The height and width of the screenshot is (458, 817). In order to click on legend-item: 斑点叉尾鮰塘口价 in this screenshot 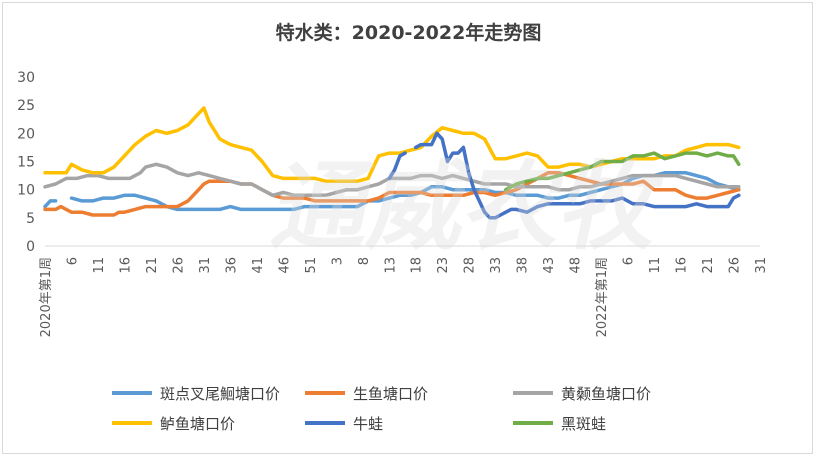, I will do `click(196, 393)`.